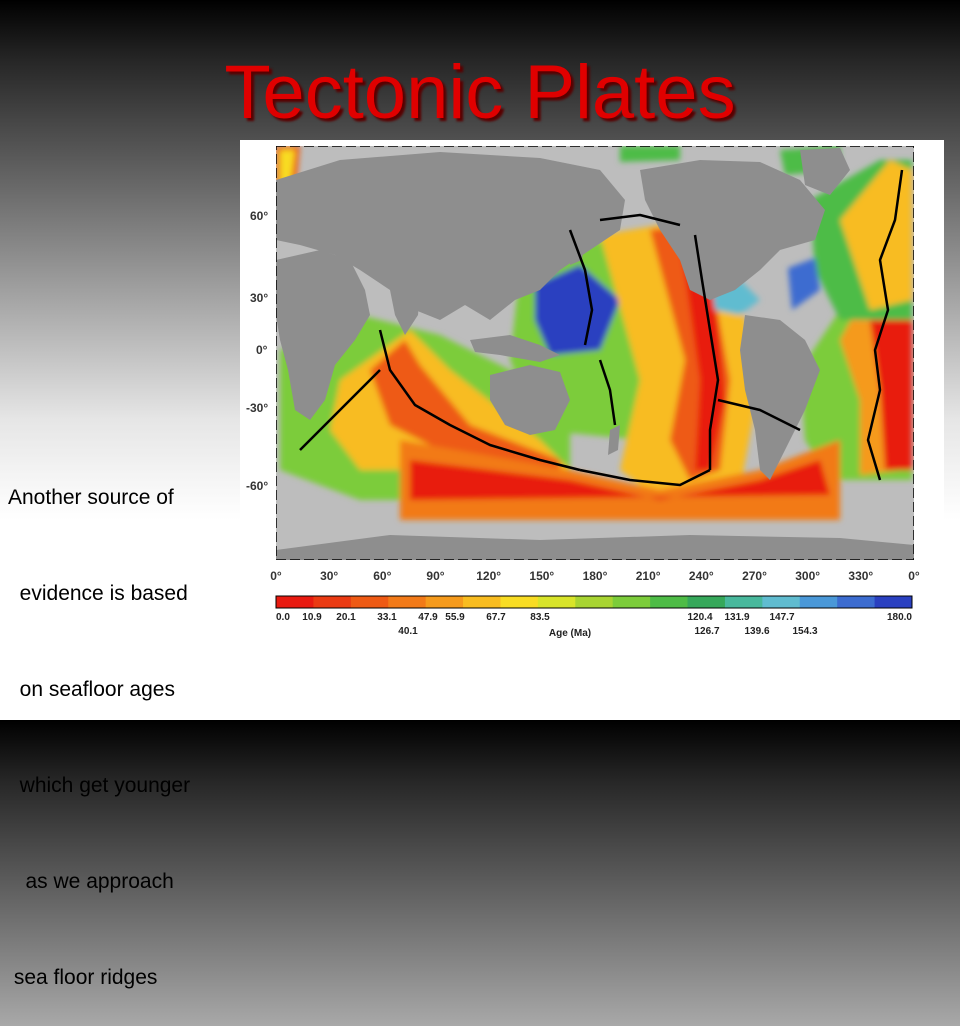 The image size is (960, 1026). I want to click on tonga-trench, so click(607, 392).